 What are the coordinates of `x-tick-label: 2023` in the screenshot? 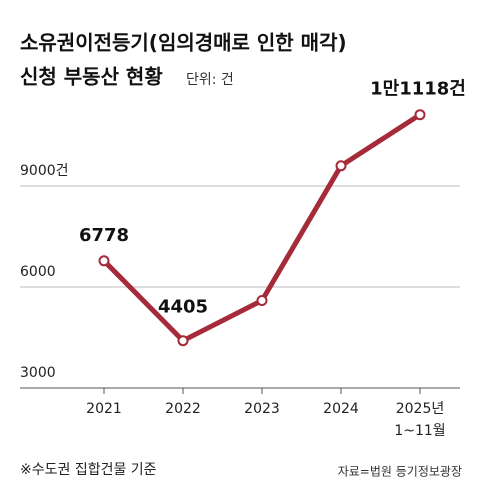 It's located at (262, 409).